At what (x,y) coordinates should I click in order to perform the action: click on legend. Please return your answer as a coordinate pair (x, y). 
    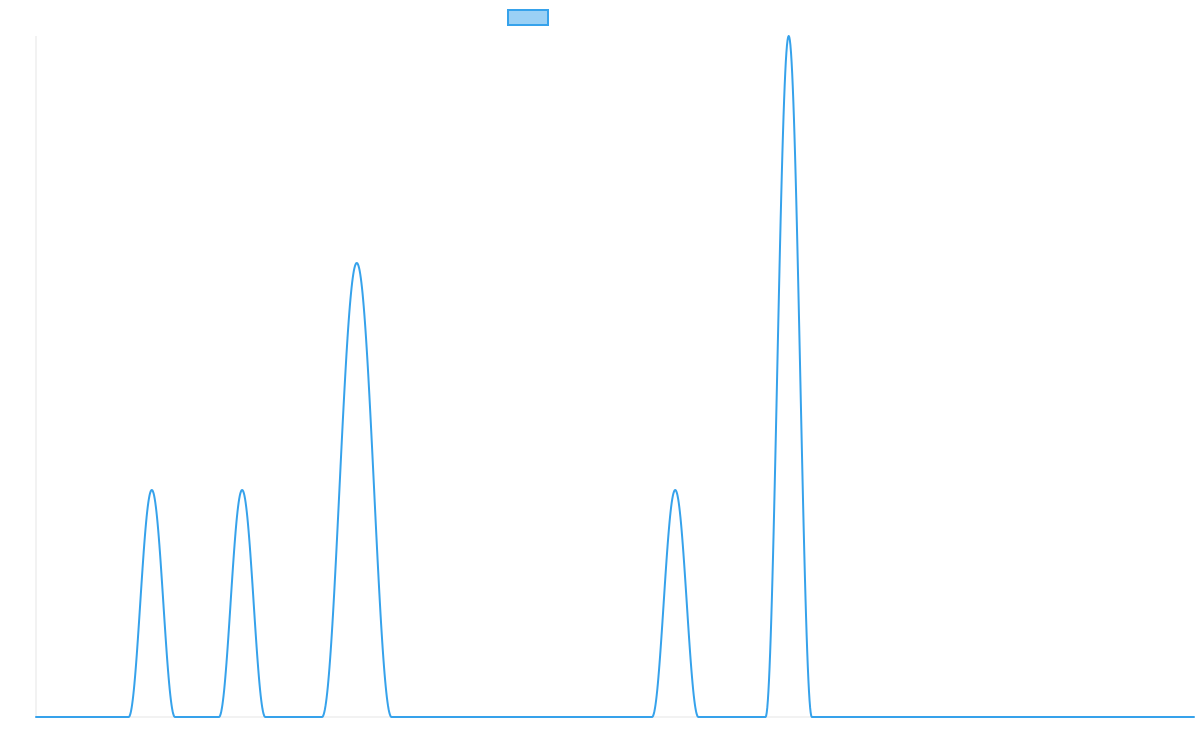
    Looking at the image, I should click on (528, 17).